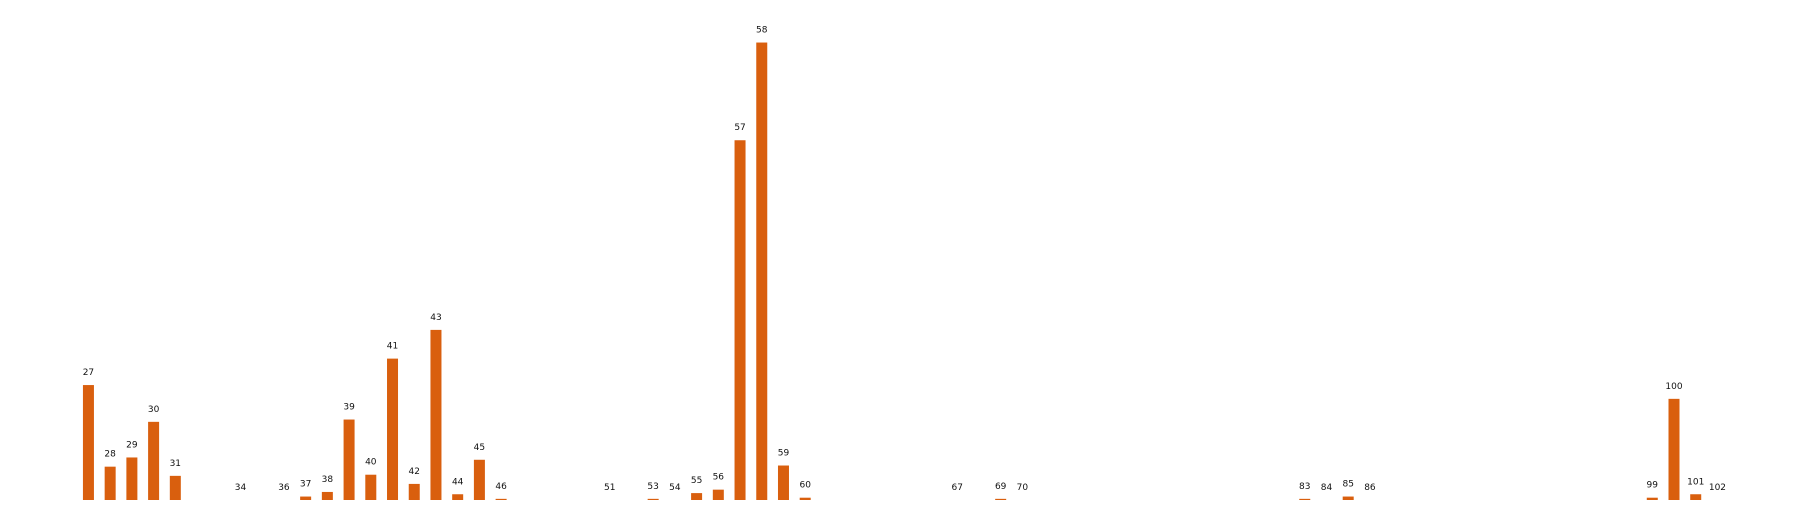 Image resolution: width=1800 pixels, height=505 pixels. What do you see at coordinates (328, 480) in the screenshot?
I see `bar-label-38: 38` at bounding box center [328, 480].